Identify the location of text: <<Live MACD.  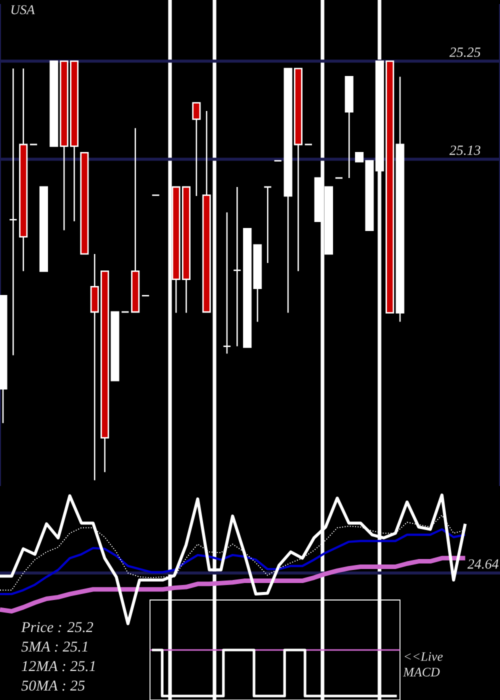
(423, 664).